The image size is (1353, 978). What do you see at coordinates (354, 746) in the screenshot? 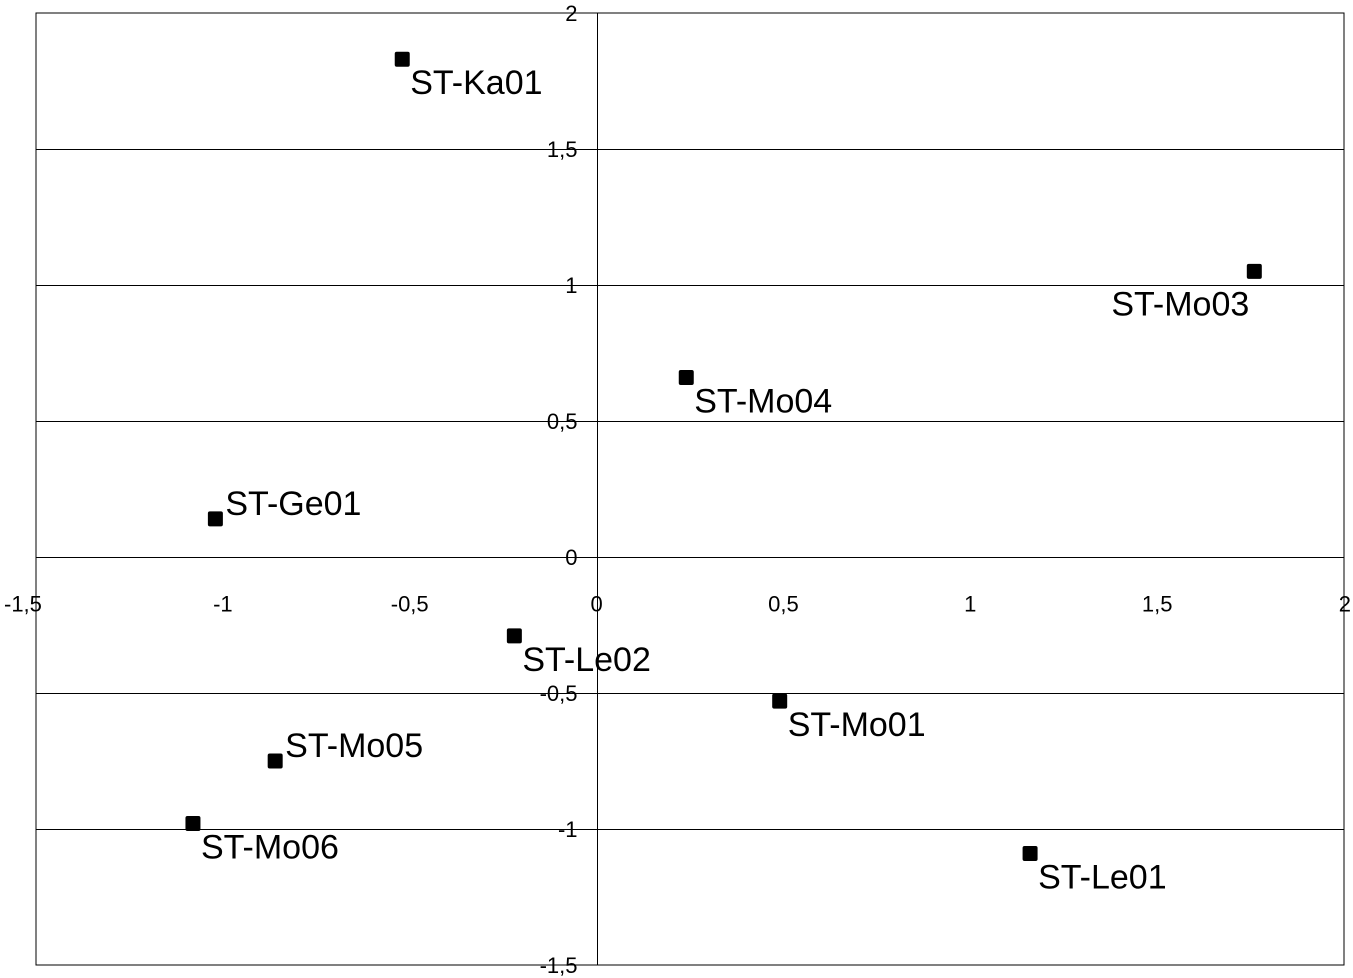
I see `point-label: ST-Mo05` at bounding box center [354, 746].